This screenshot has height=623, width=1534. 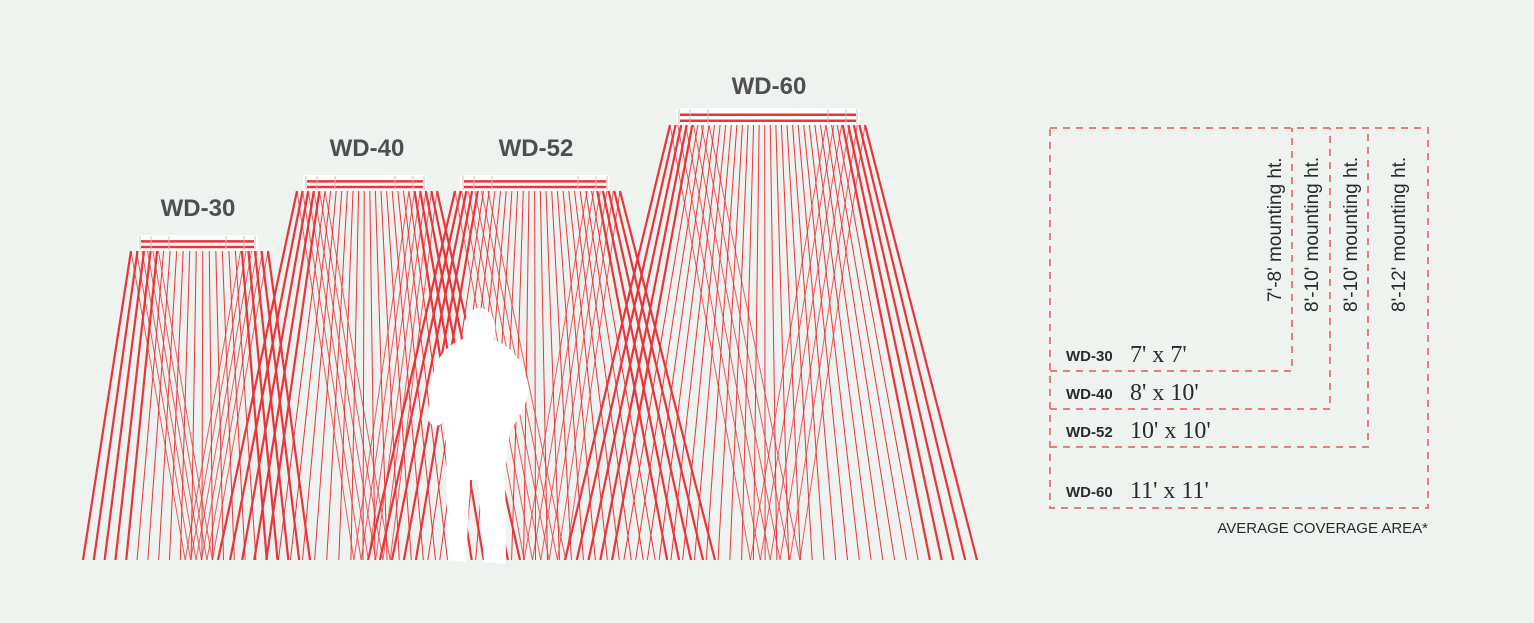 I want to click on legend-area-wd60: 11' x 11', so click(x=1169, y=491).